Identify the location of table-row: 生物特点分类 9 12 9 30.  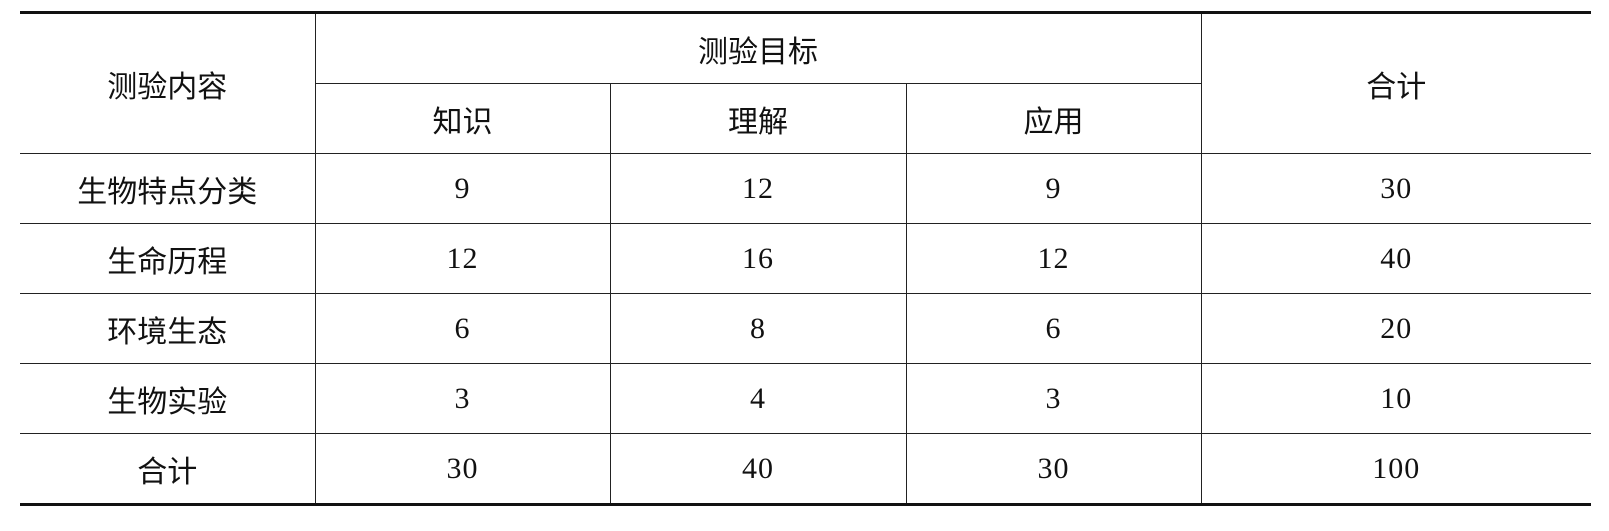
(806, 188).